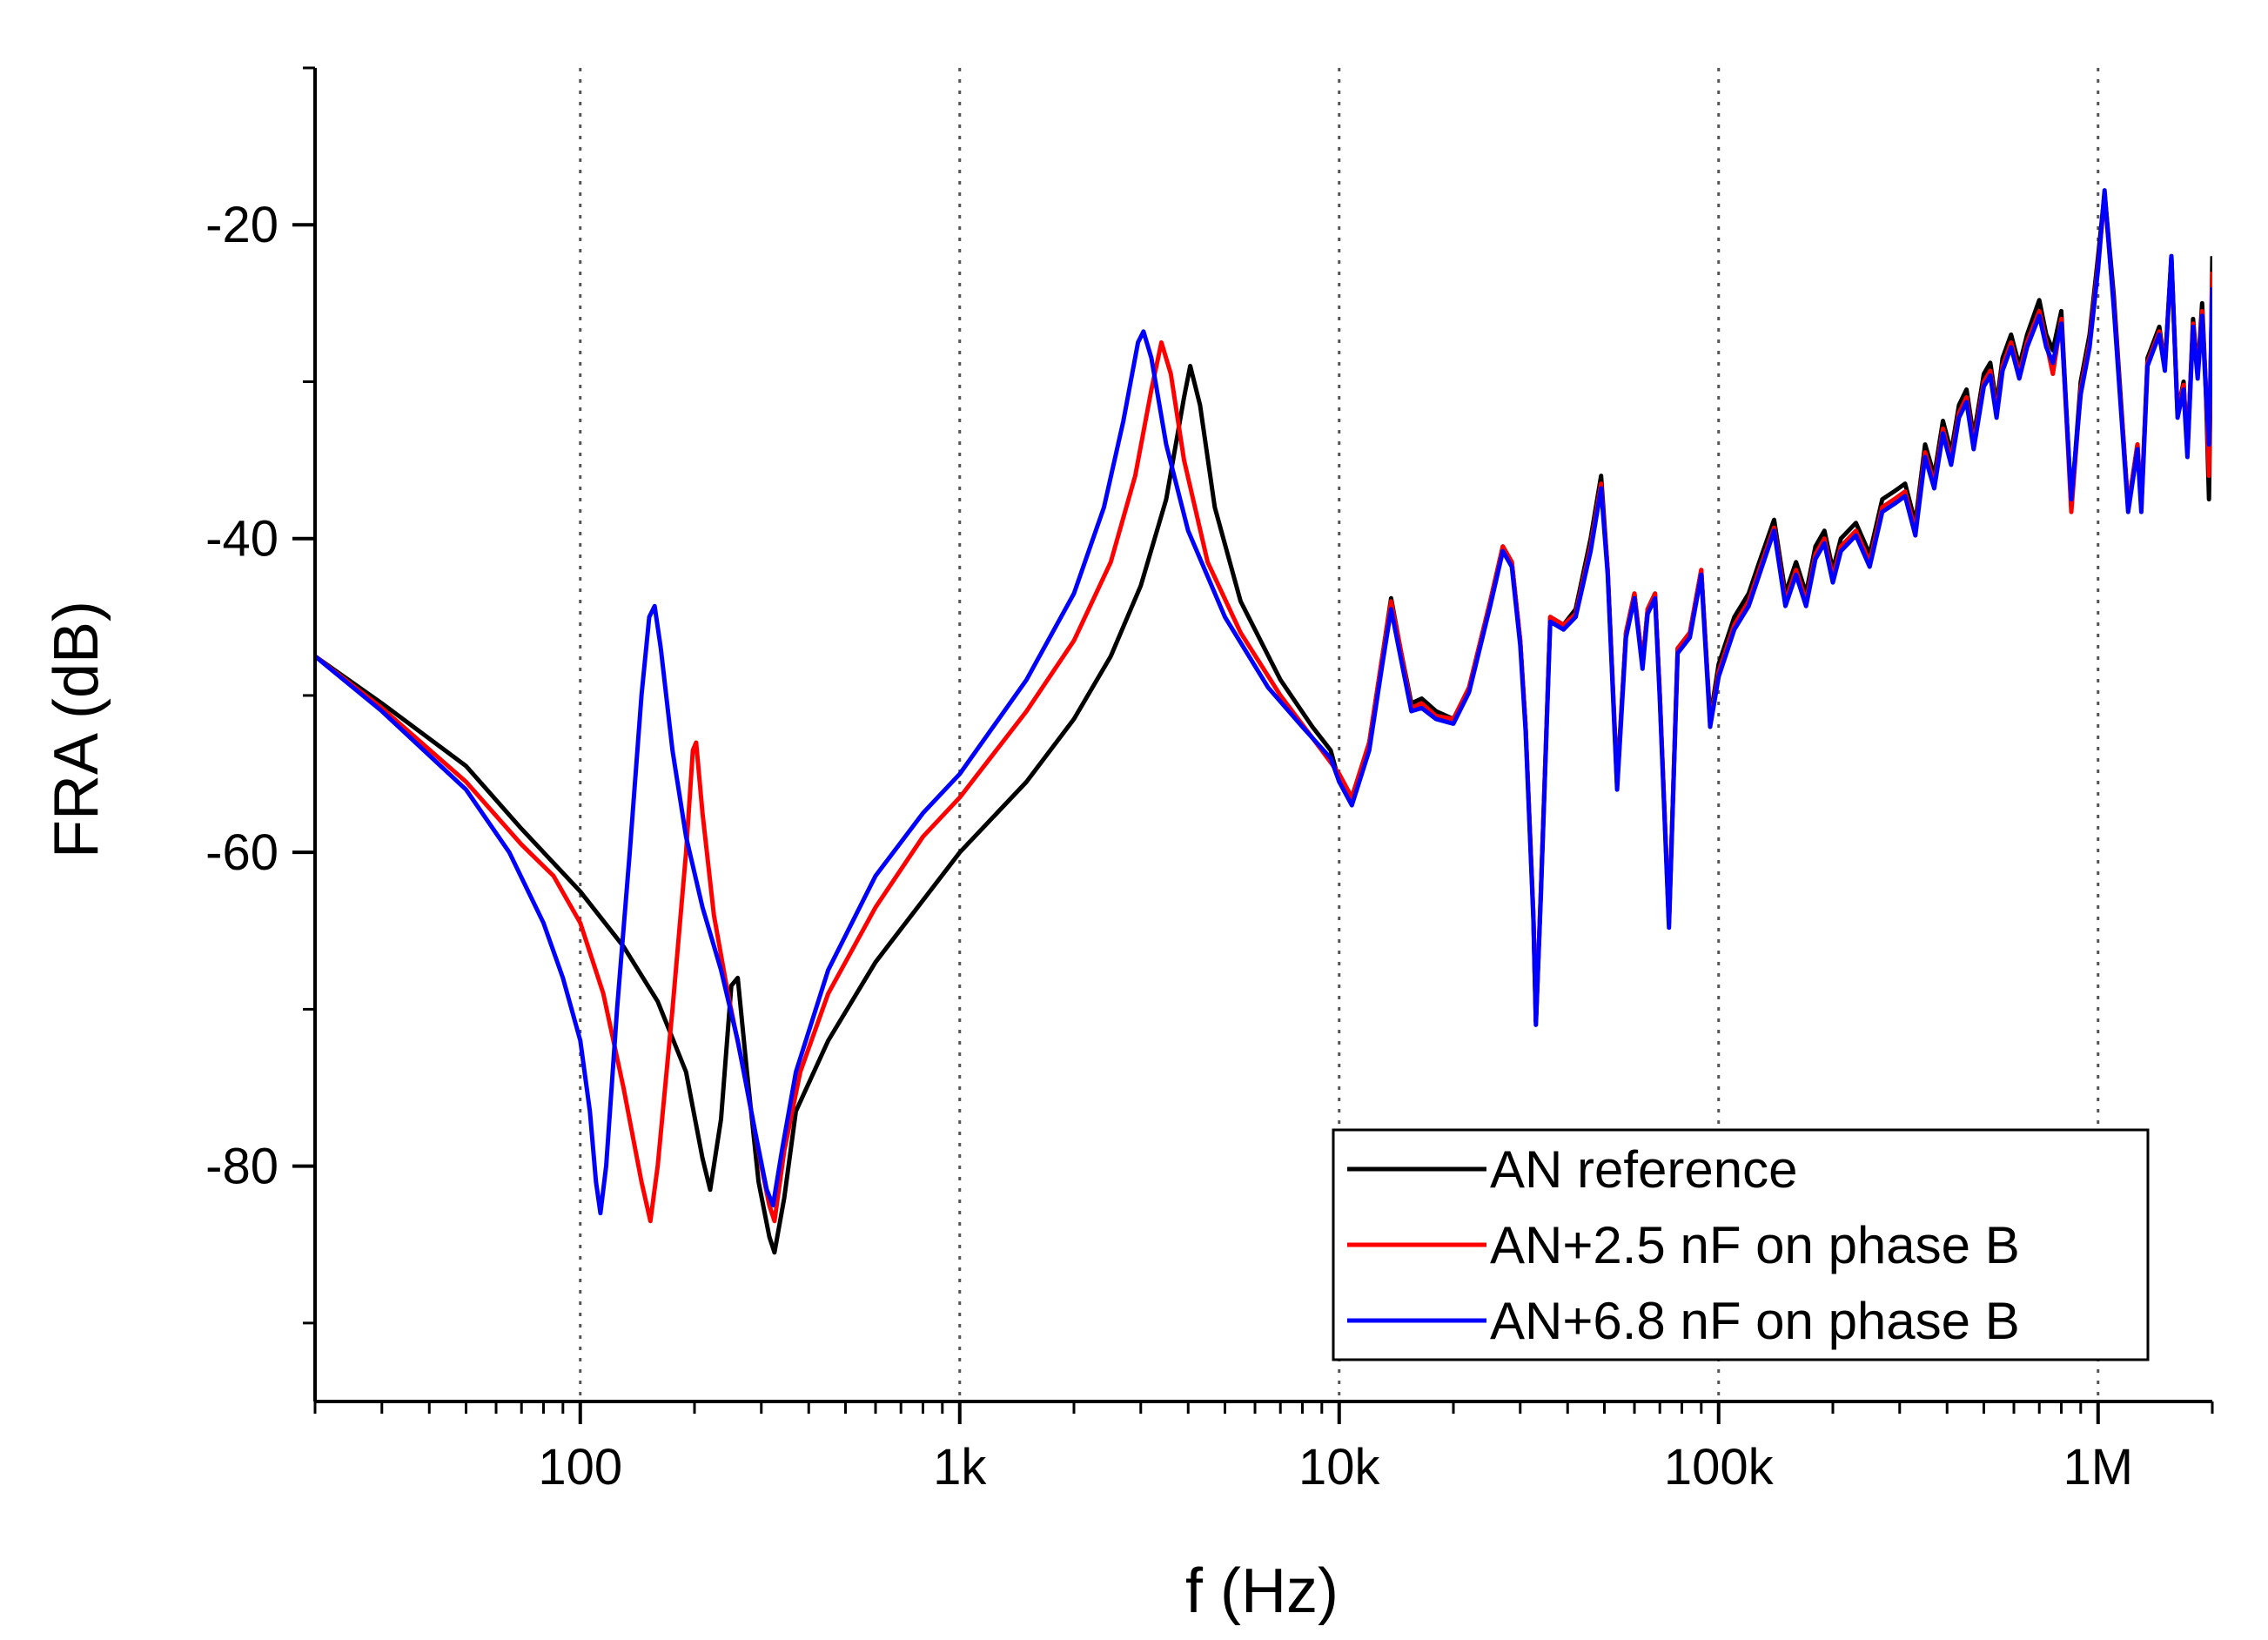  What do you see at coordinates (580, 1467) in the screenshot?
I see `x-tick-label: 100` at bounding box center [580, 1467].